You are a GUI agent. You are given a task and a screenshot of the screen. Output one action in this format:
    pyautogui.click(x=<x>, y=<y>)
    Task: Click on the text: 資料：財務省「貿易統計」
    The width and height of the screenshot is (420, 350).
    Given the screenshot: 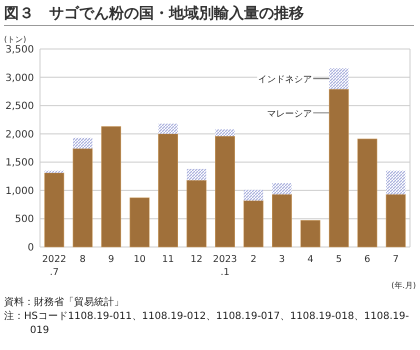 What is the action you would take?
    pyautogui.click(x=64, y=303)
    